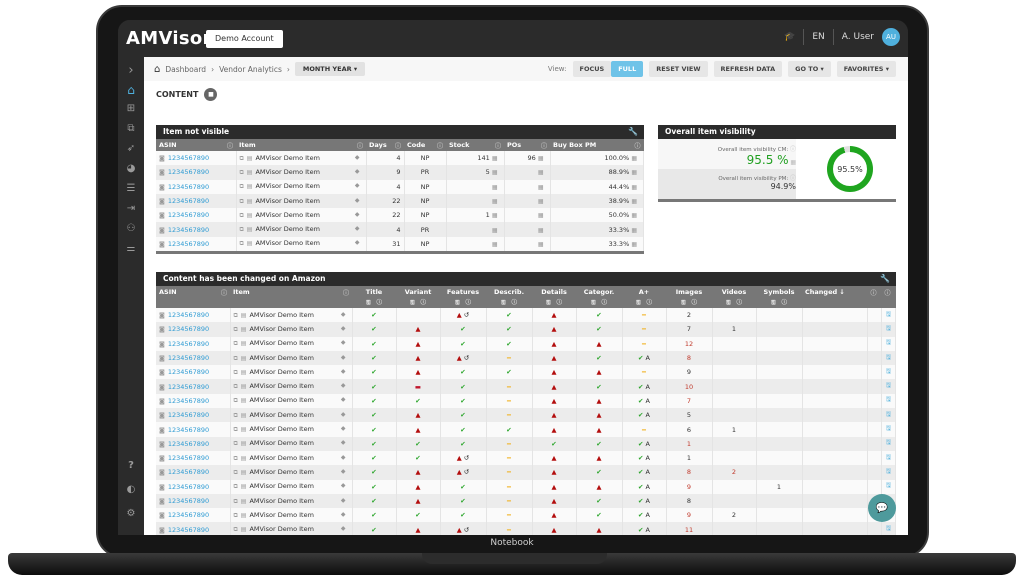  I want to click on favorites-dropdown: FAVORITES ▾, so click(866, 69).